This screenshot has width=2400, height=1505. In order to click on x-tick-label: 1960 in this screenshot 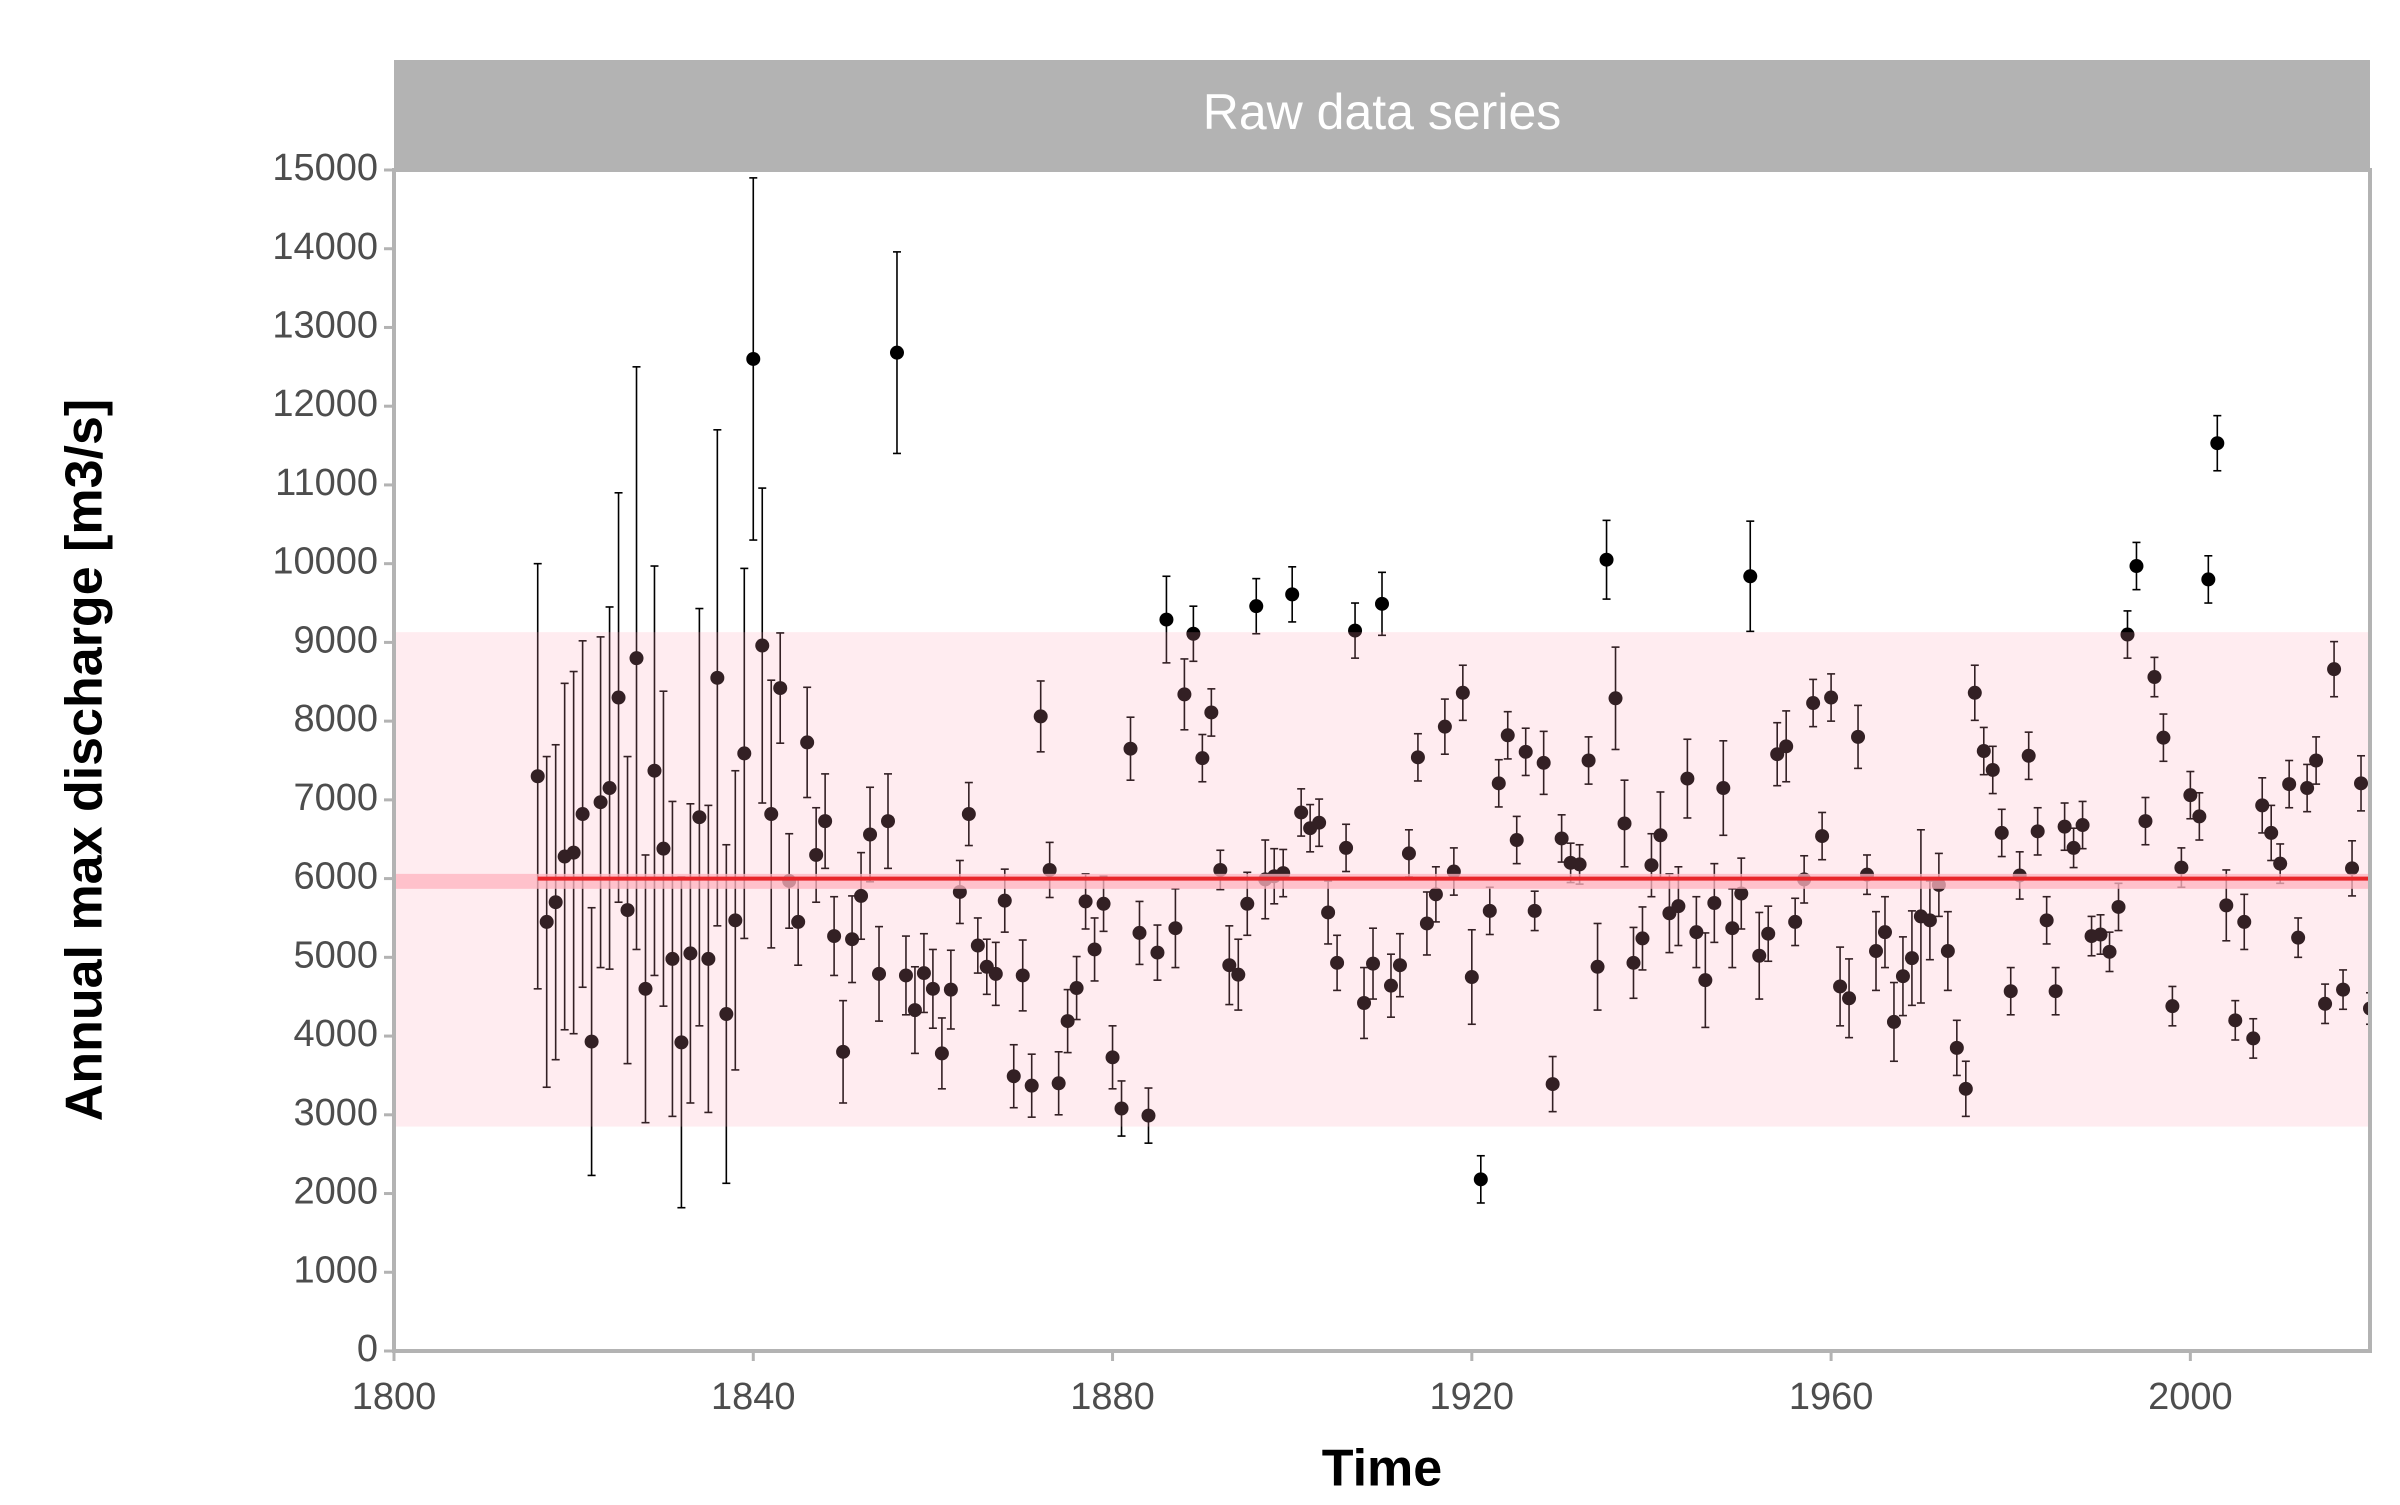, I will do `click(1831, 1397)`.